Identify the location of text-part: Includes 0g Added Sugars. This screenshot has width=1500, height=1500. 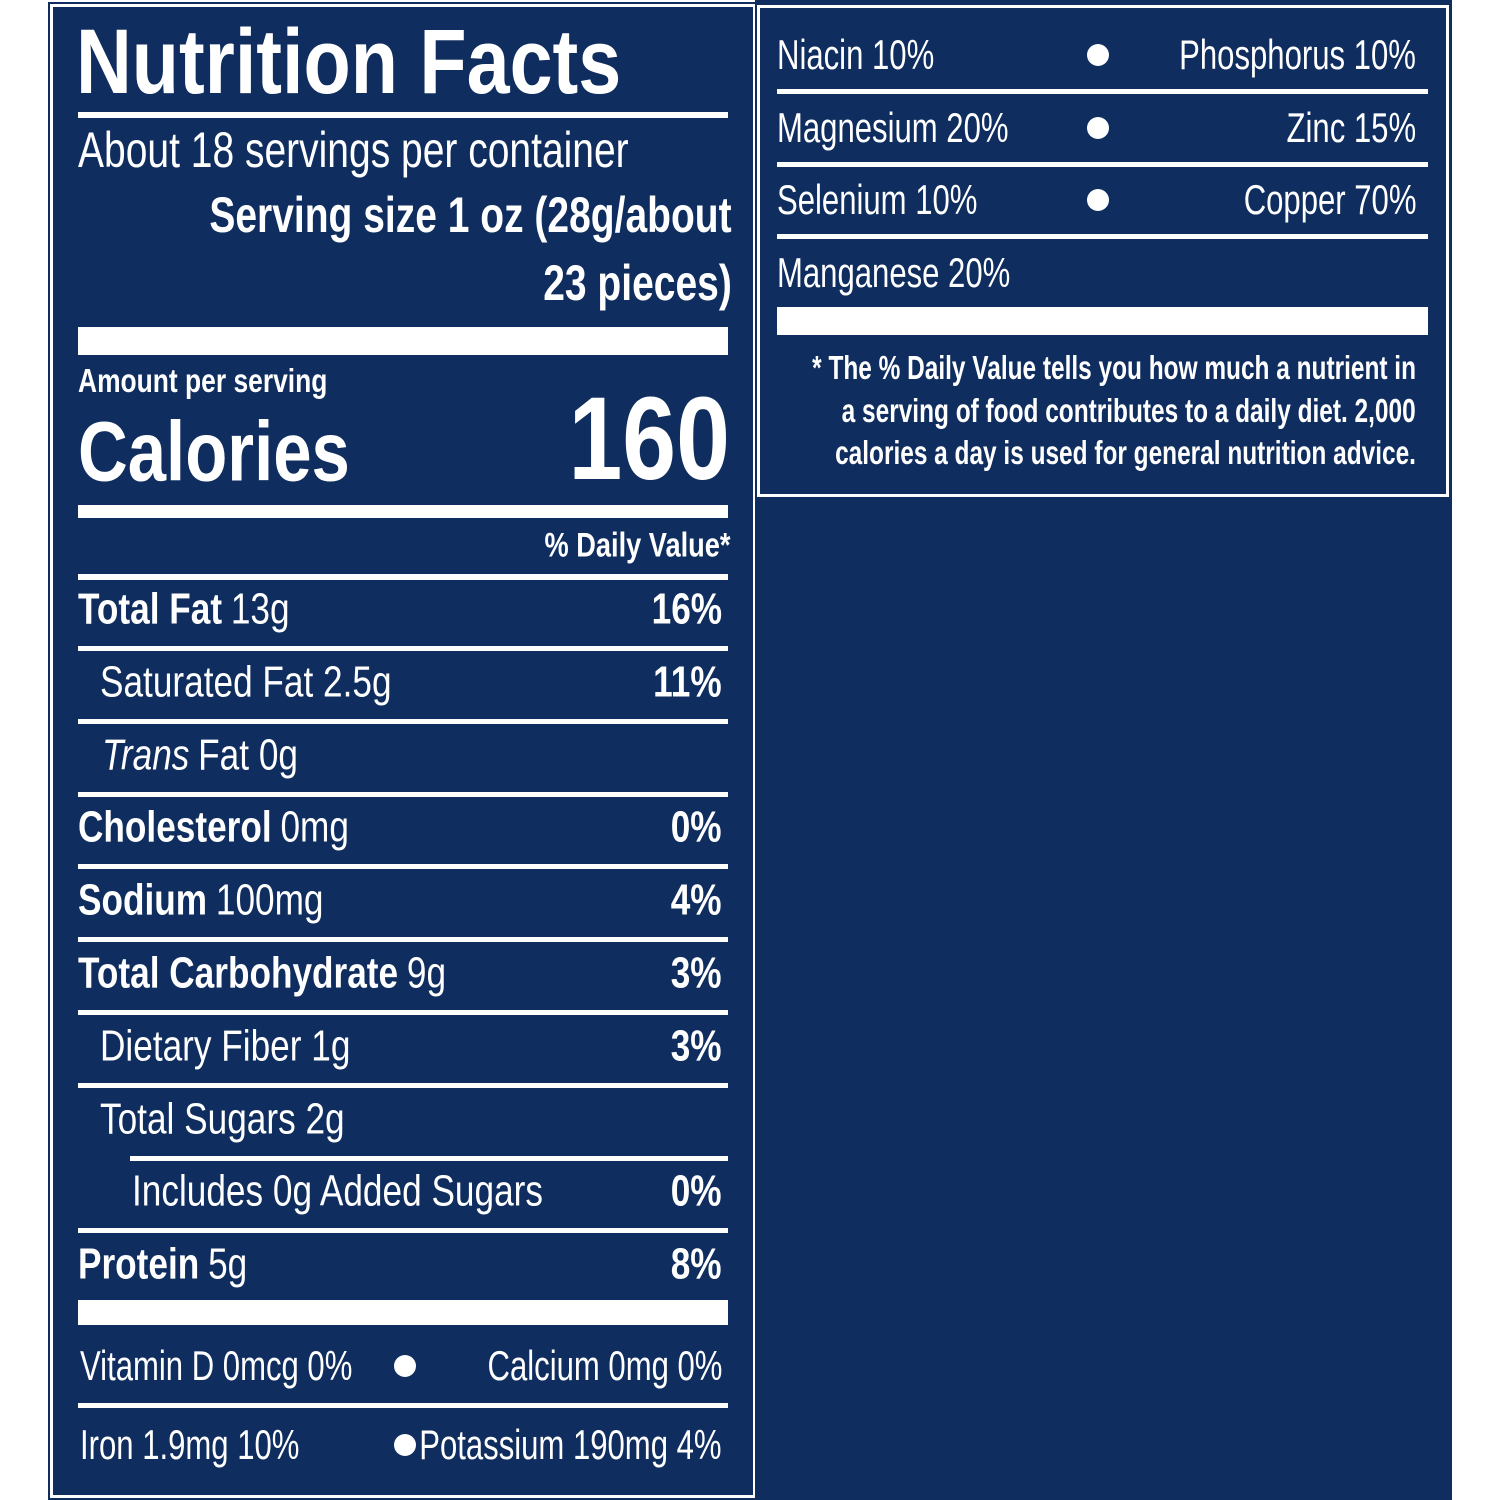
(337, 1191).